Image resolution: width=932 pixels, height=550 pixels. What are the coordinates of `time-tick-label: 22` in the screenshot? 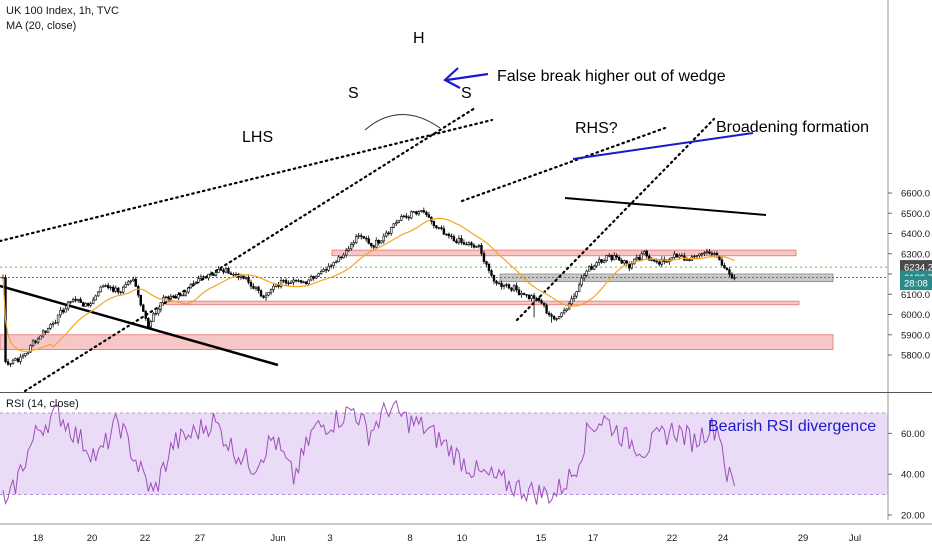 It's located at (672, 538).